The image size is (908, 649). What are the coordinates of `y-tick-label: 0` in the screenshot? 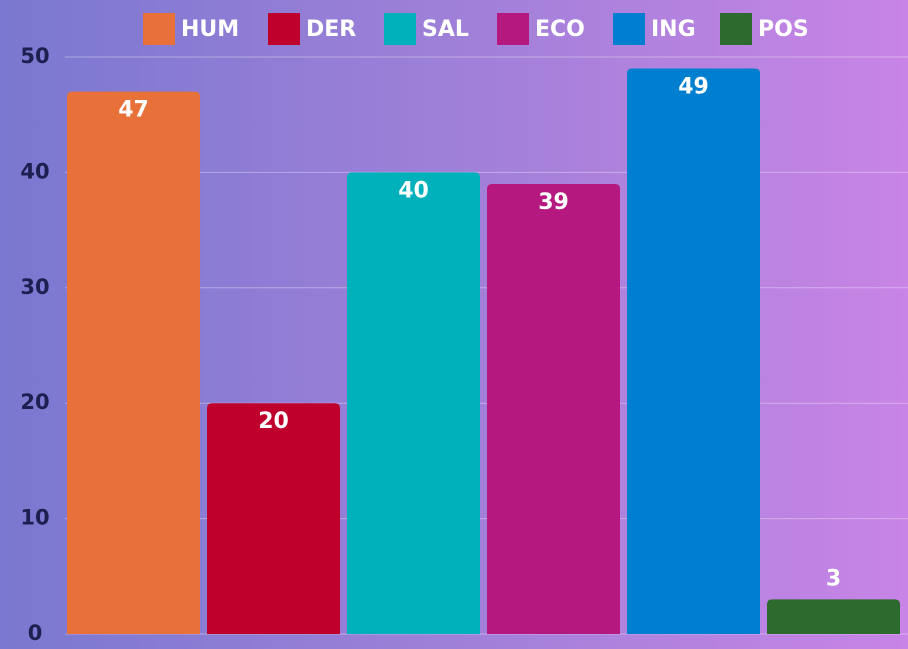 It's located at (35, 633).